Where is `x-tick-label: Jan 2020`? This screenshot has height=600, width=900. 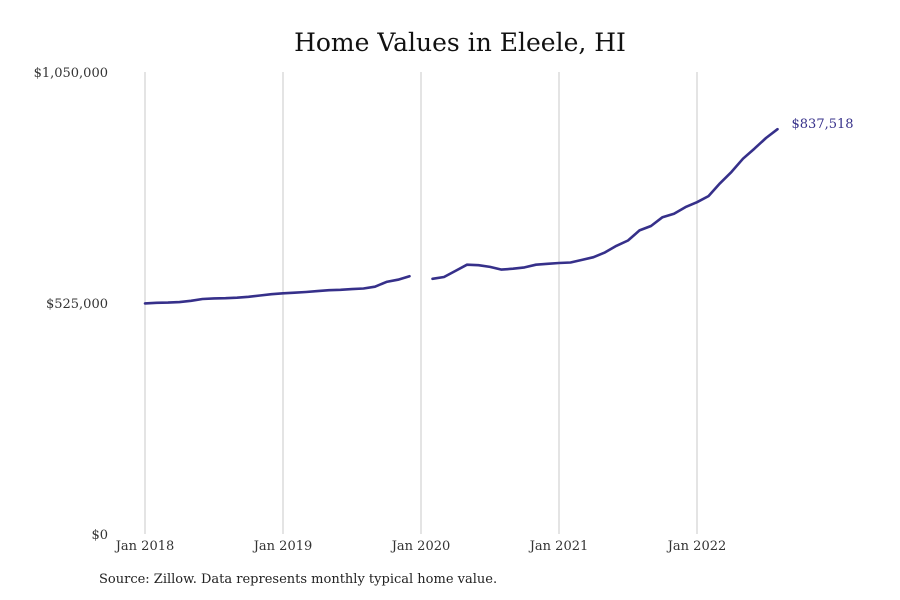 x-tick-label: Jan 2020 is located at coordinates (420, 546).